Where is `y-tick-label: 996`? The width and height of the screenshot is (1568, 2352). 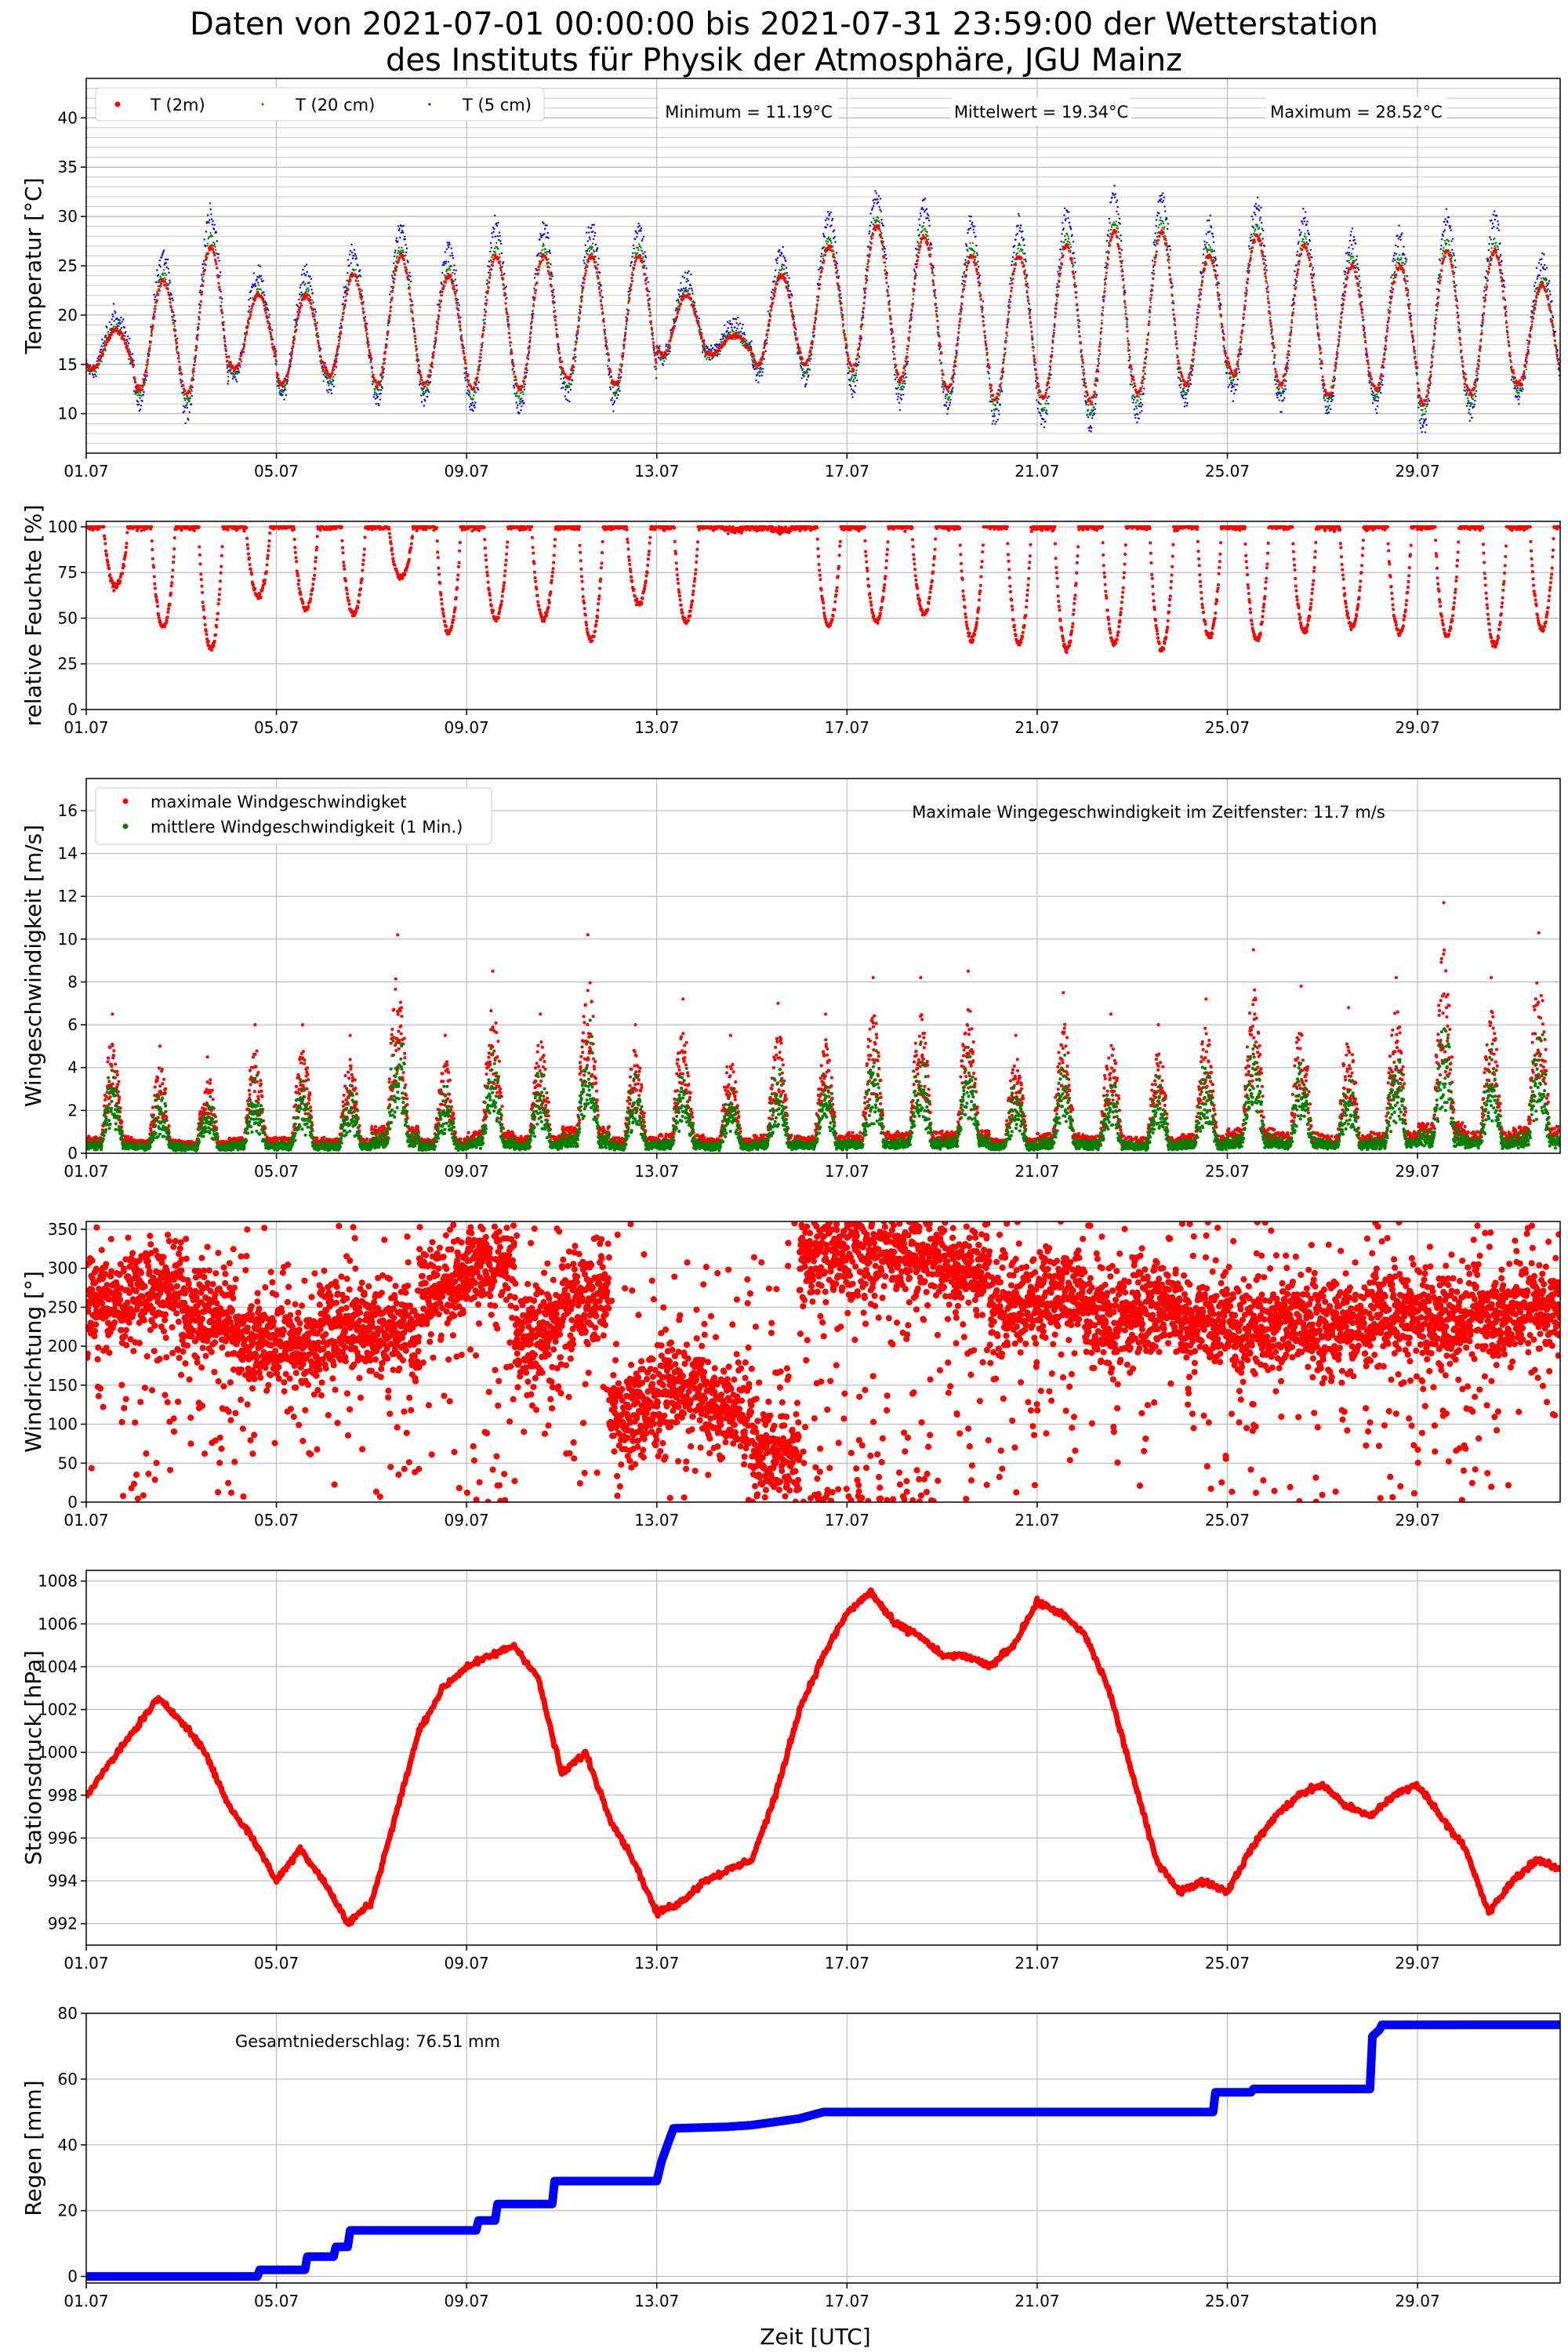
y-tick-label: 996 is located at coordinates (63, 1837).